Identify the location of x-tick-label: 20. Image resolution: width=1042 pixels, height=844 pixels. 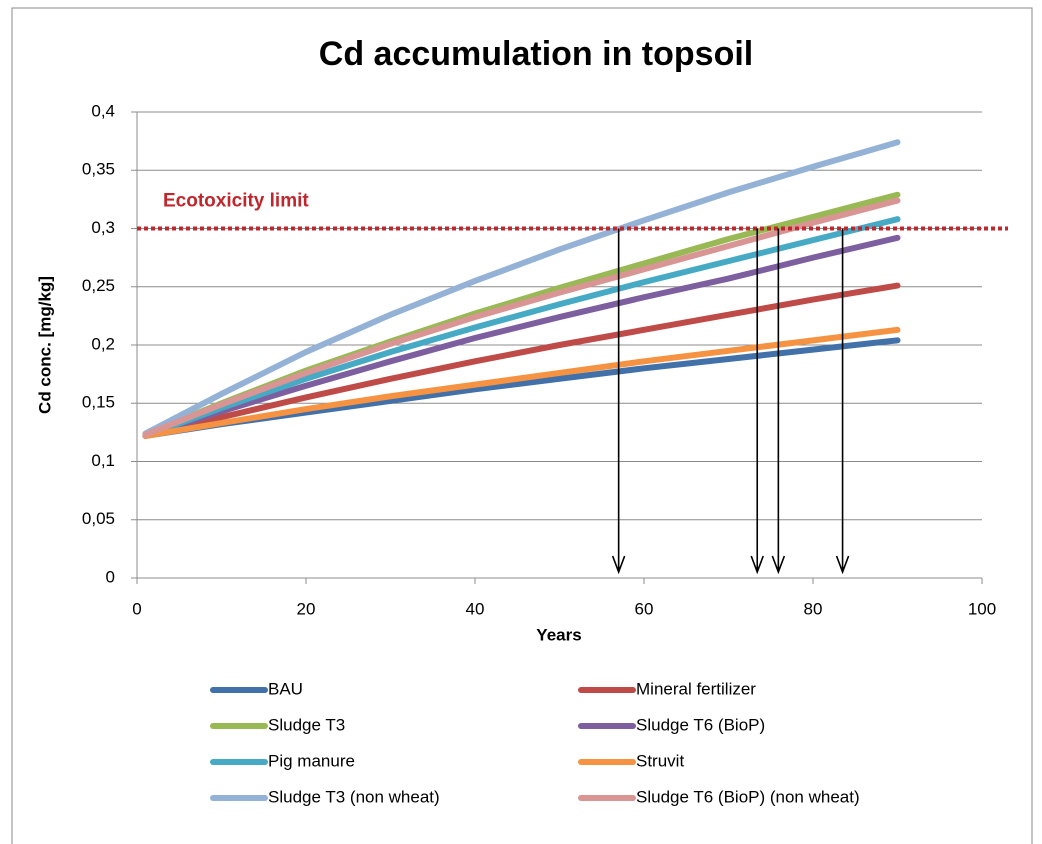
(306, 608).